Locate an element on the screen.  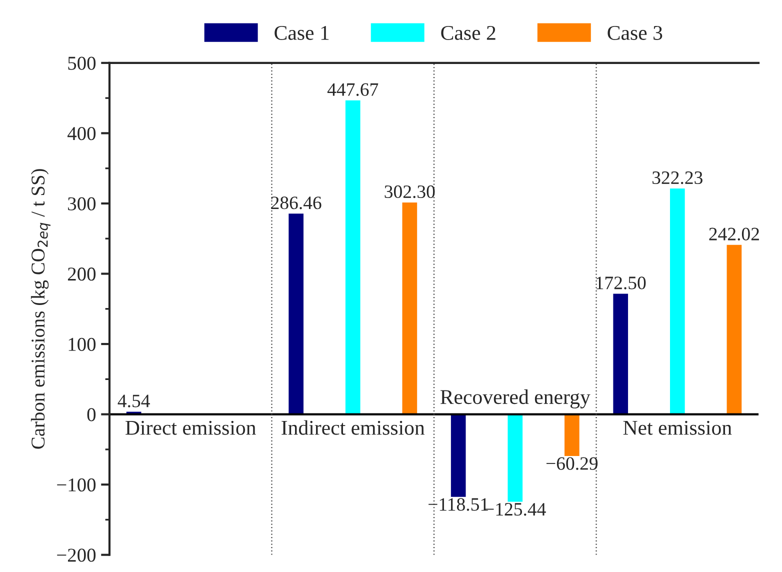
x-tick-label: Net emission is located at coordinates (677, 427).